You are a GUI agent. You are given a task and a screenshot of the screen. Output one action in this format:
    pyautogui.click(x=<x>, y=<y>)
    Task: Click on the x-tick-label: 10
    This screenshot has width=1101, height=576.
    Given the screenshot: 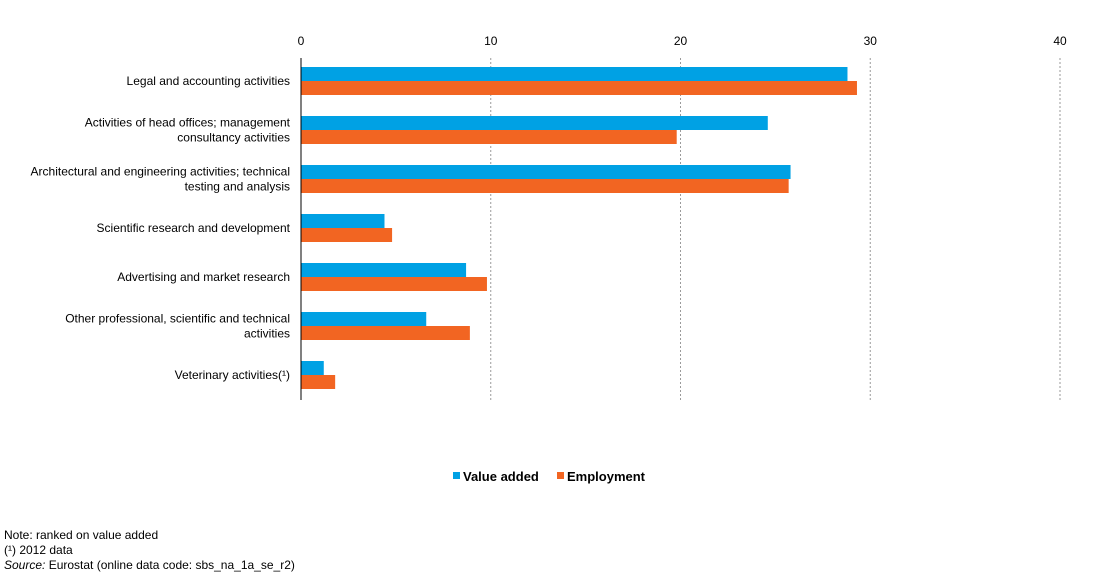 What is the action you would take?
    pyautogui.click(x=491, y=41)
    